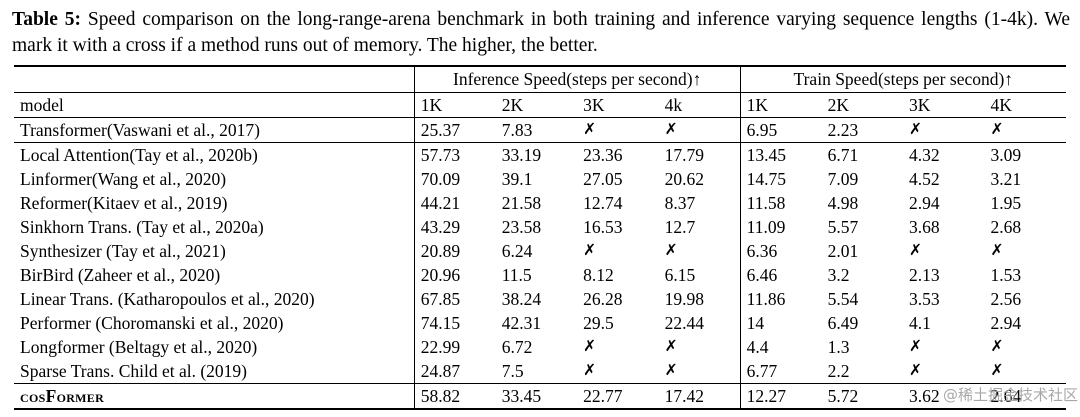 The image size is (1080, 417). What do you see at coordinates (521, 396) in the screenshot?
I see `value-cell: 33.45` at bounding box center [521, 396].